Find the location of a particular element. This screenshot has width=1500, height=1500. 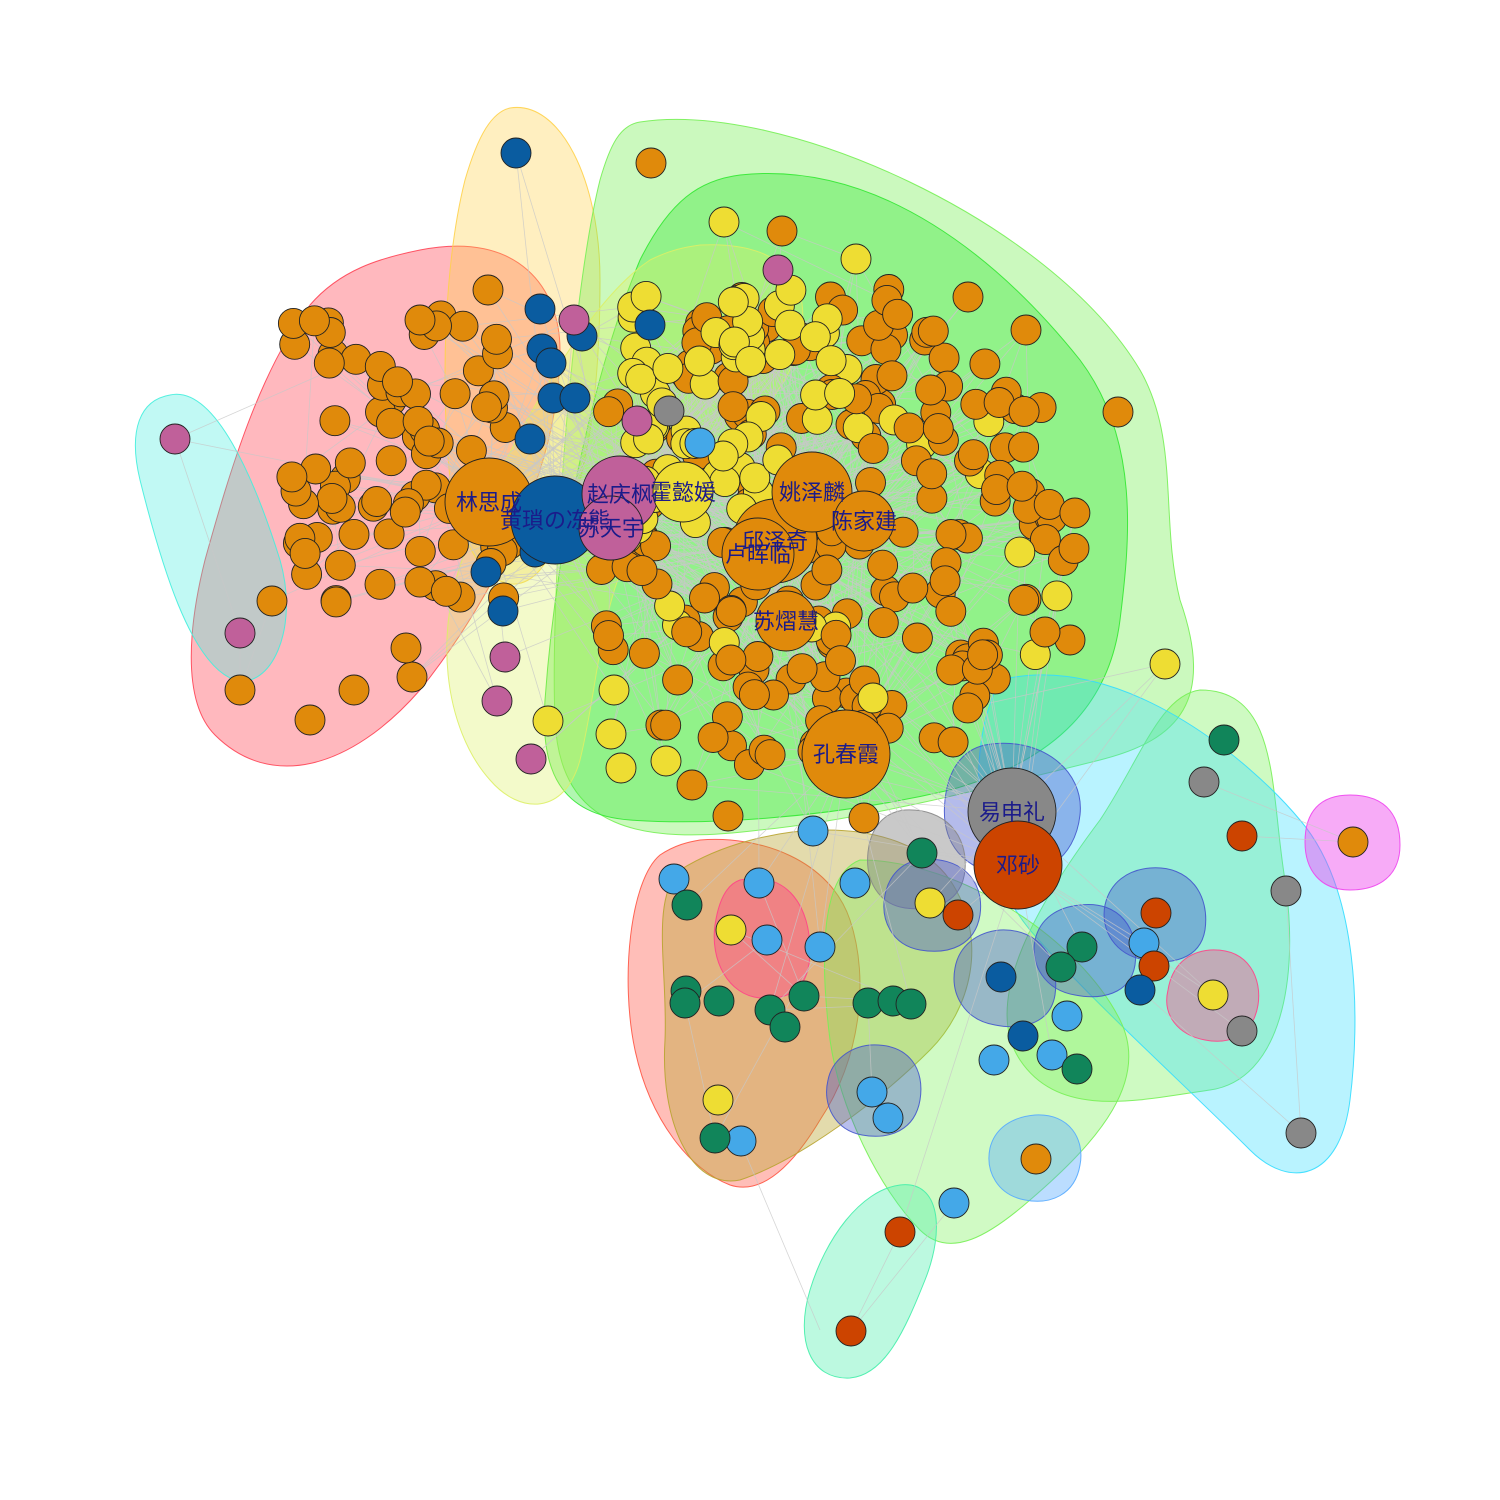

node-huo-yiyuan is located at coordinates (683, 492).